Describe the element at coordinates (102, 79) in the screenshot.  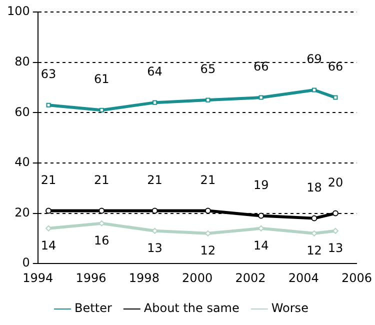
I see `data-label: 61` at that location.